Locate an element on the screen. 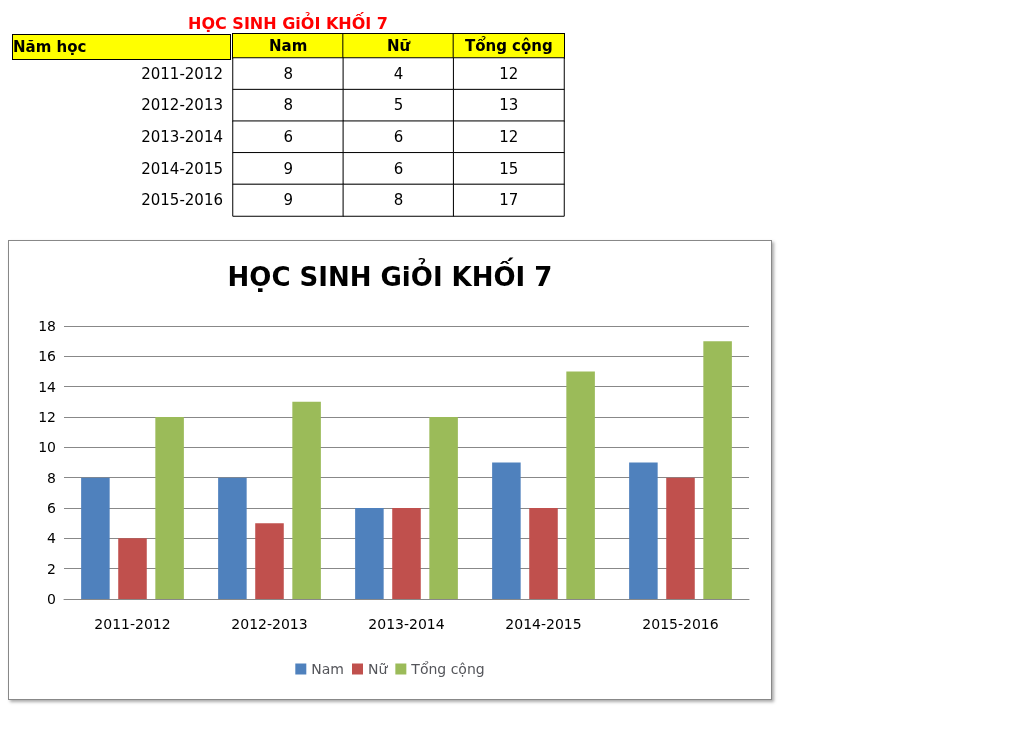  y-tick-label: 2012-2013 is located at coordinates (182, 105).